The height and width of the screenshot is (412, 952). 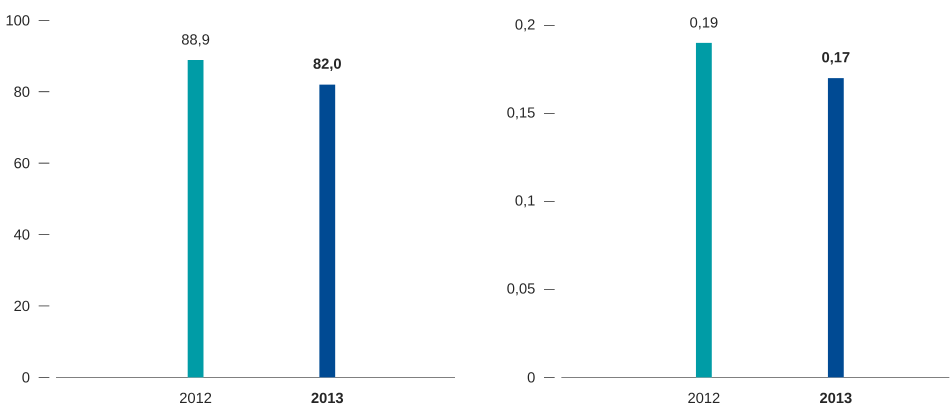 I want to click on data-label: 88,9, so click(x=196, y=40).